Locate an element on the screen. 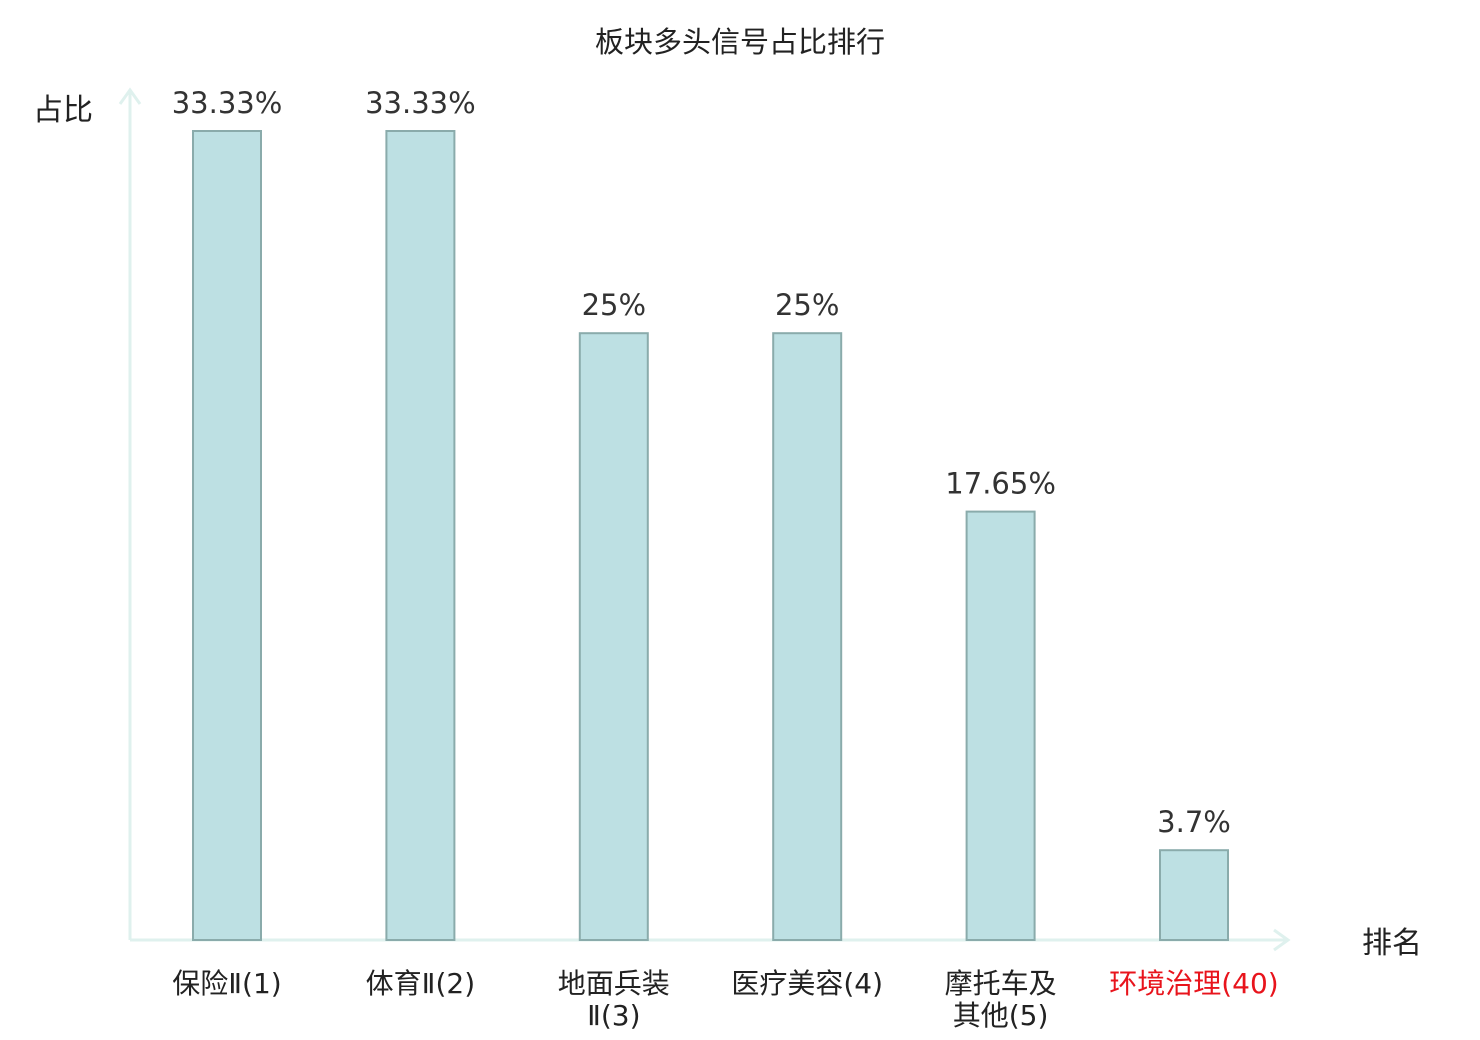  y-axis-arrow is located at coordinates (130, 96).